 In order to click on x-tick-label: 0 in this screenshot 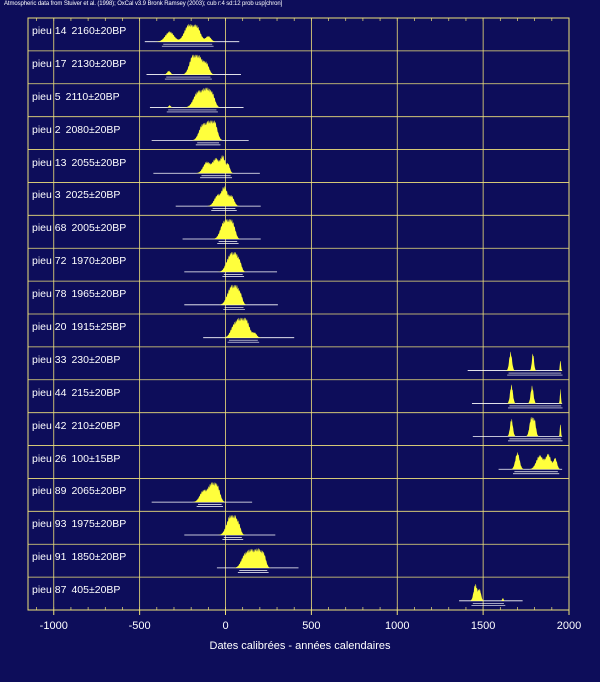, I will do `click(225, 626)`.